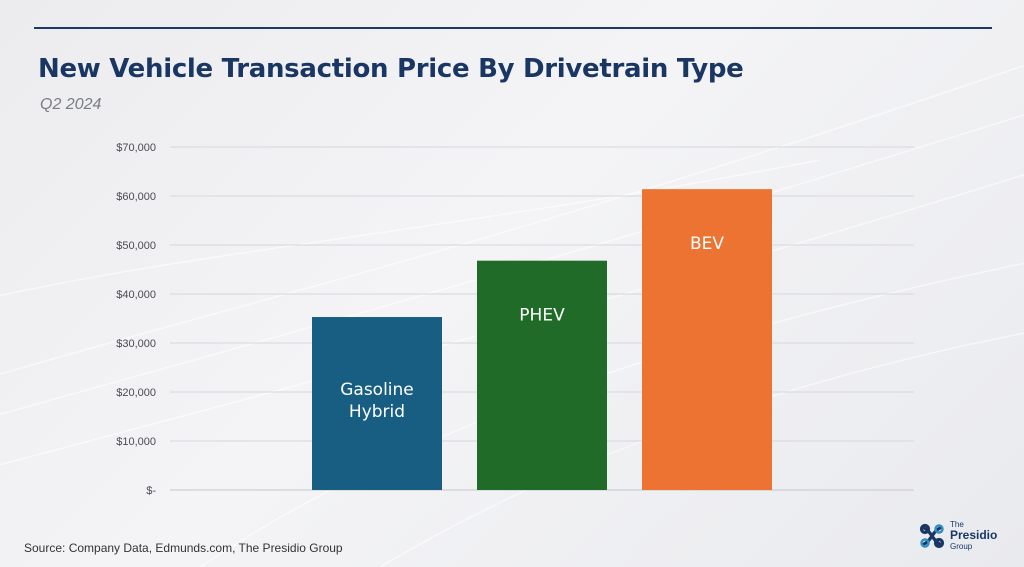 Image resolution: width=1024 pixels, height=567 pixels. Describe the element at coordinates (707, 339) in the screenshot. I see `bar-bev` at that location.